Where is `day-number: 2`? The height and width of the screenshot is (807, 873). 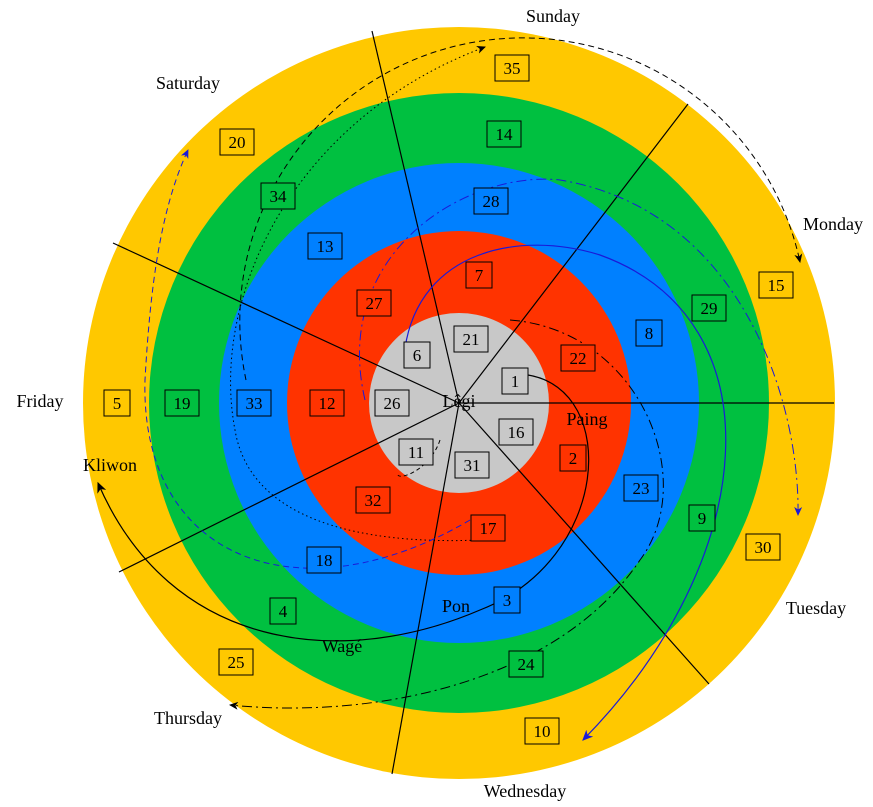
day-number: 2 is located at coordinates (573, 458).